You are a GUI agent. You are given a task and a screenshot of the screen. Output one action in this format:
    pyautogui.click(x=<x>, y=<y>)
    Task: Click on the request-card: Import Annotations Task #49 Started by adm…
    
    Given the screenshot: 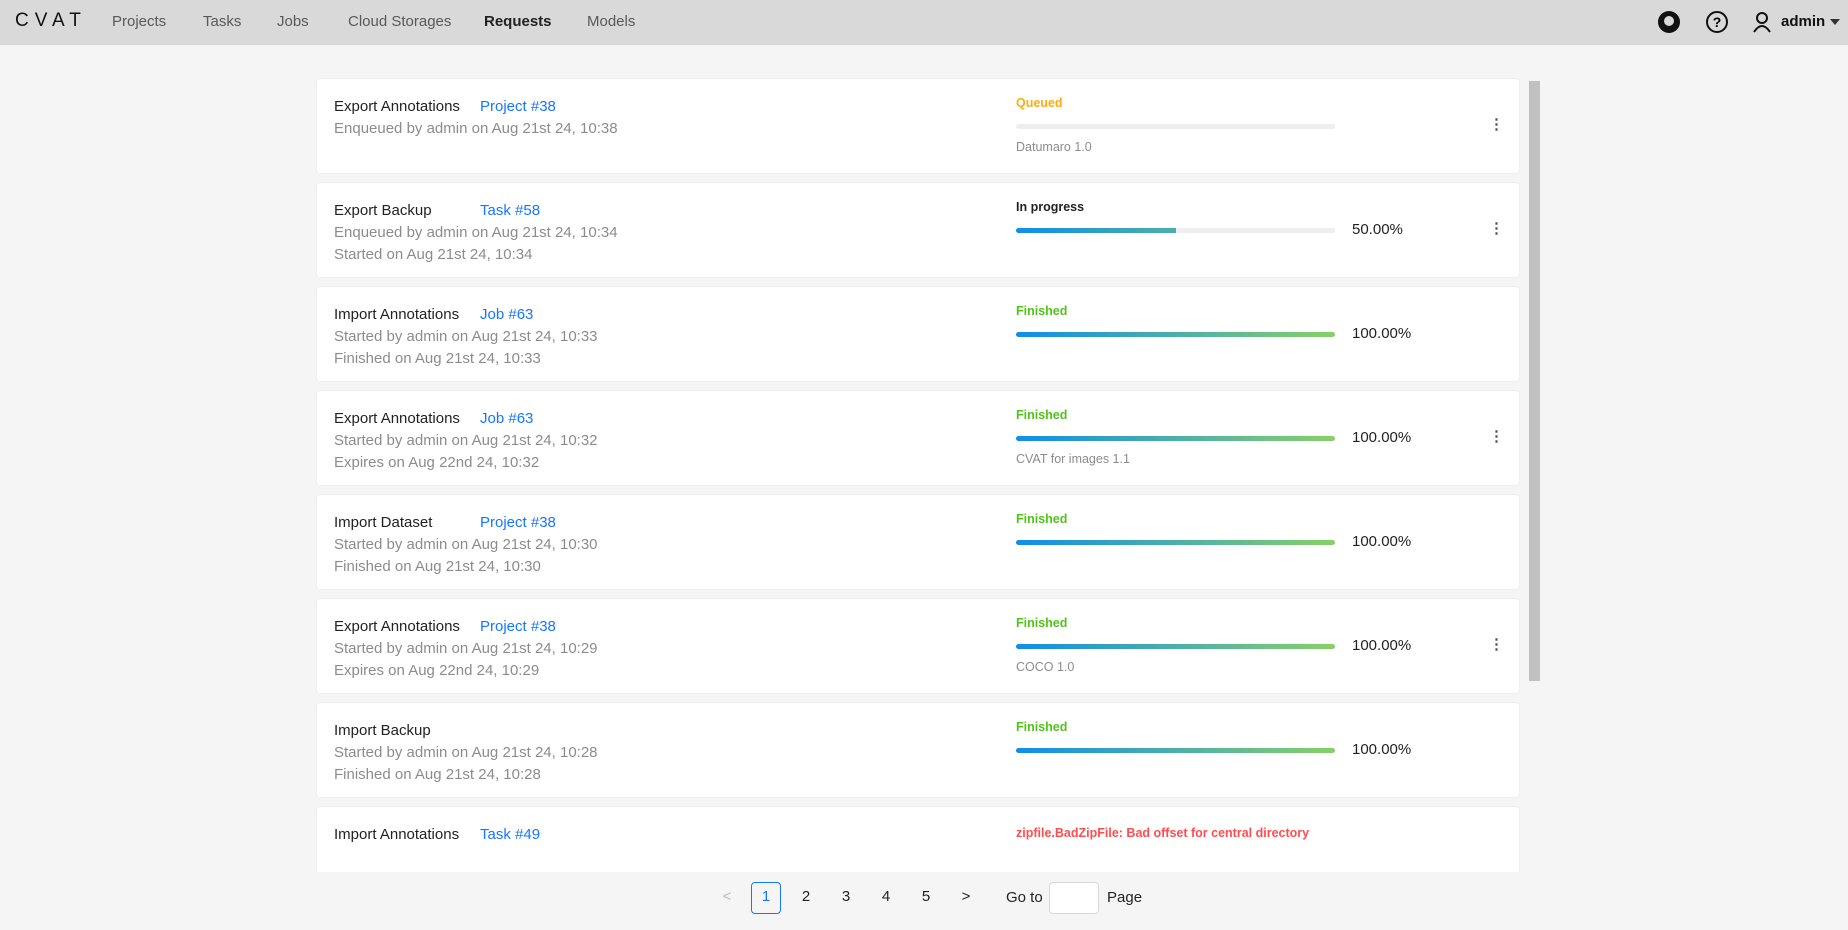 What is the action you would take?
    pyautogui.click(x=918, y=839)
    